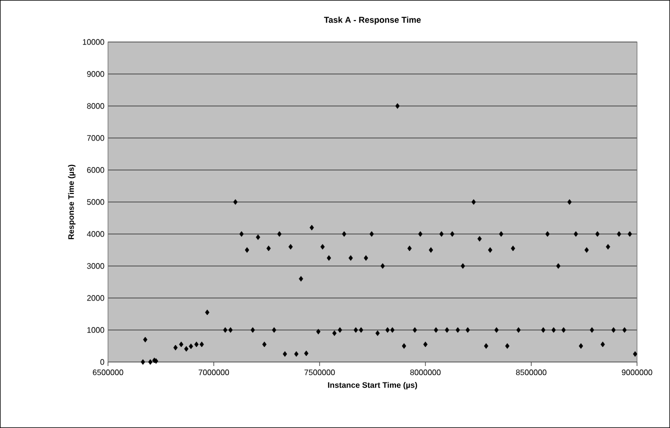 Image resolution: width=670 pixels, height=428 pixels. Describe the element at coordinates (372, 20) in the screenshot. I see `chart-title: Task A - Response Time` at that location.